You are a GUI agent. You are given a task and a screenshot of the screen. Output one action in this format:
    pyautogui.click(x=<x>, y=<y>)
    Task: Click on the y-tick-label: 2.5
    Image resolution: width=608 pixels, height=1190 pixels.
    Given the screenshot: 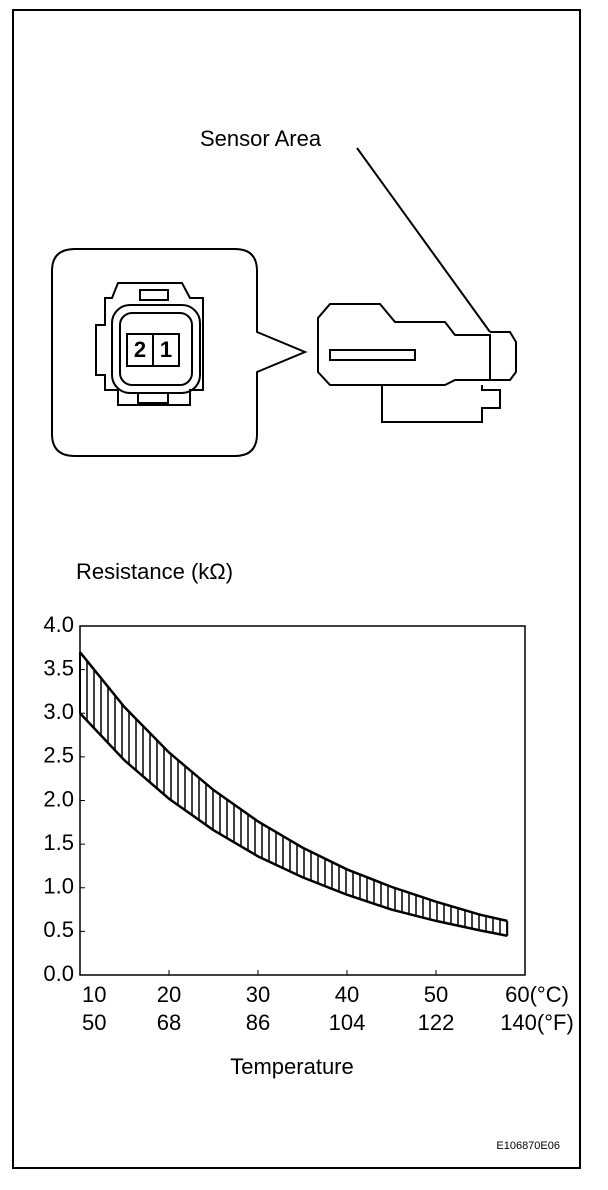 What is the action you would take?
    pyautogui.click(x=58, y=755)
    